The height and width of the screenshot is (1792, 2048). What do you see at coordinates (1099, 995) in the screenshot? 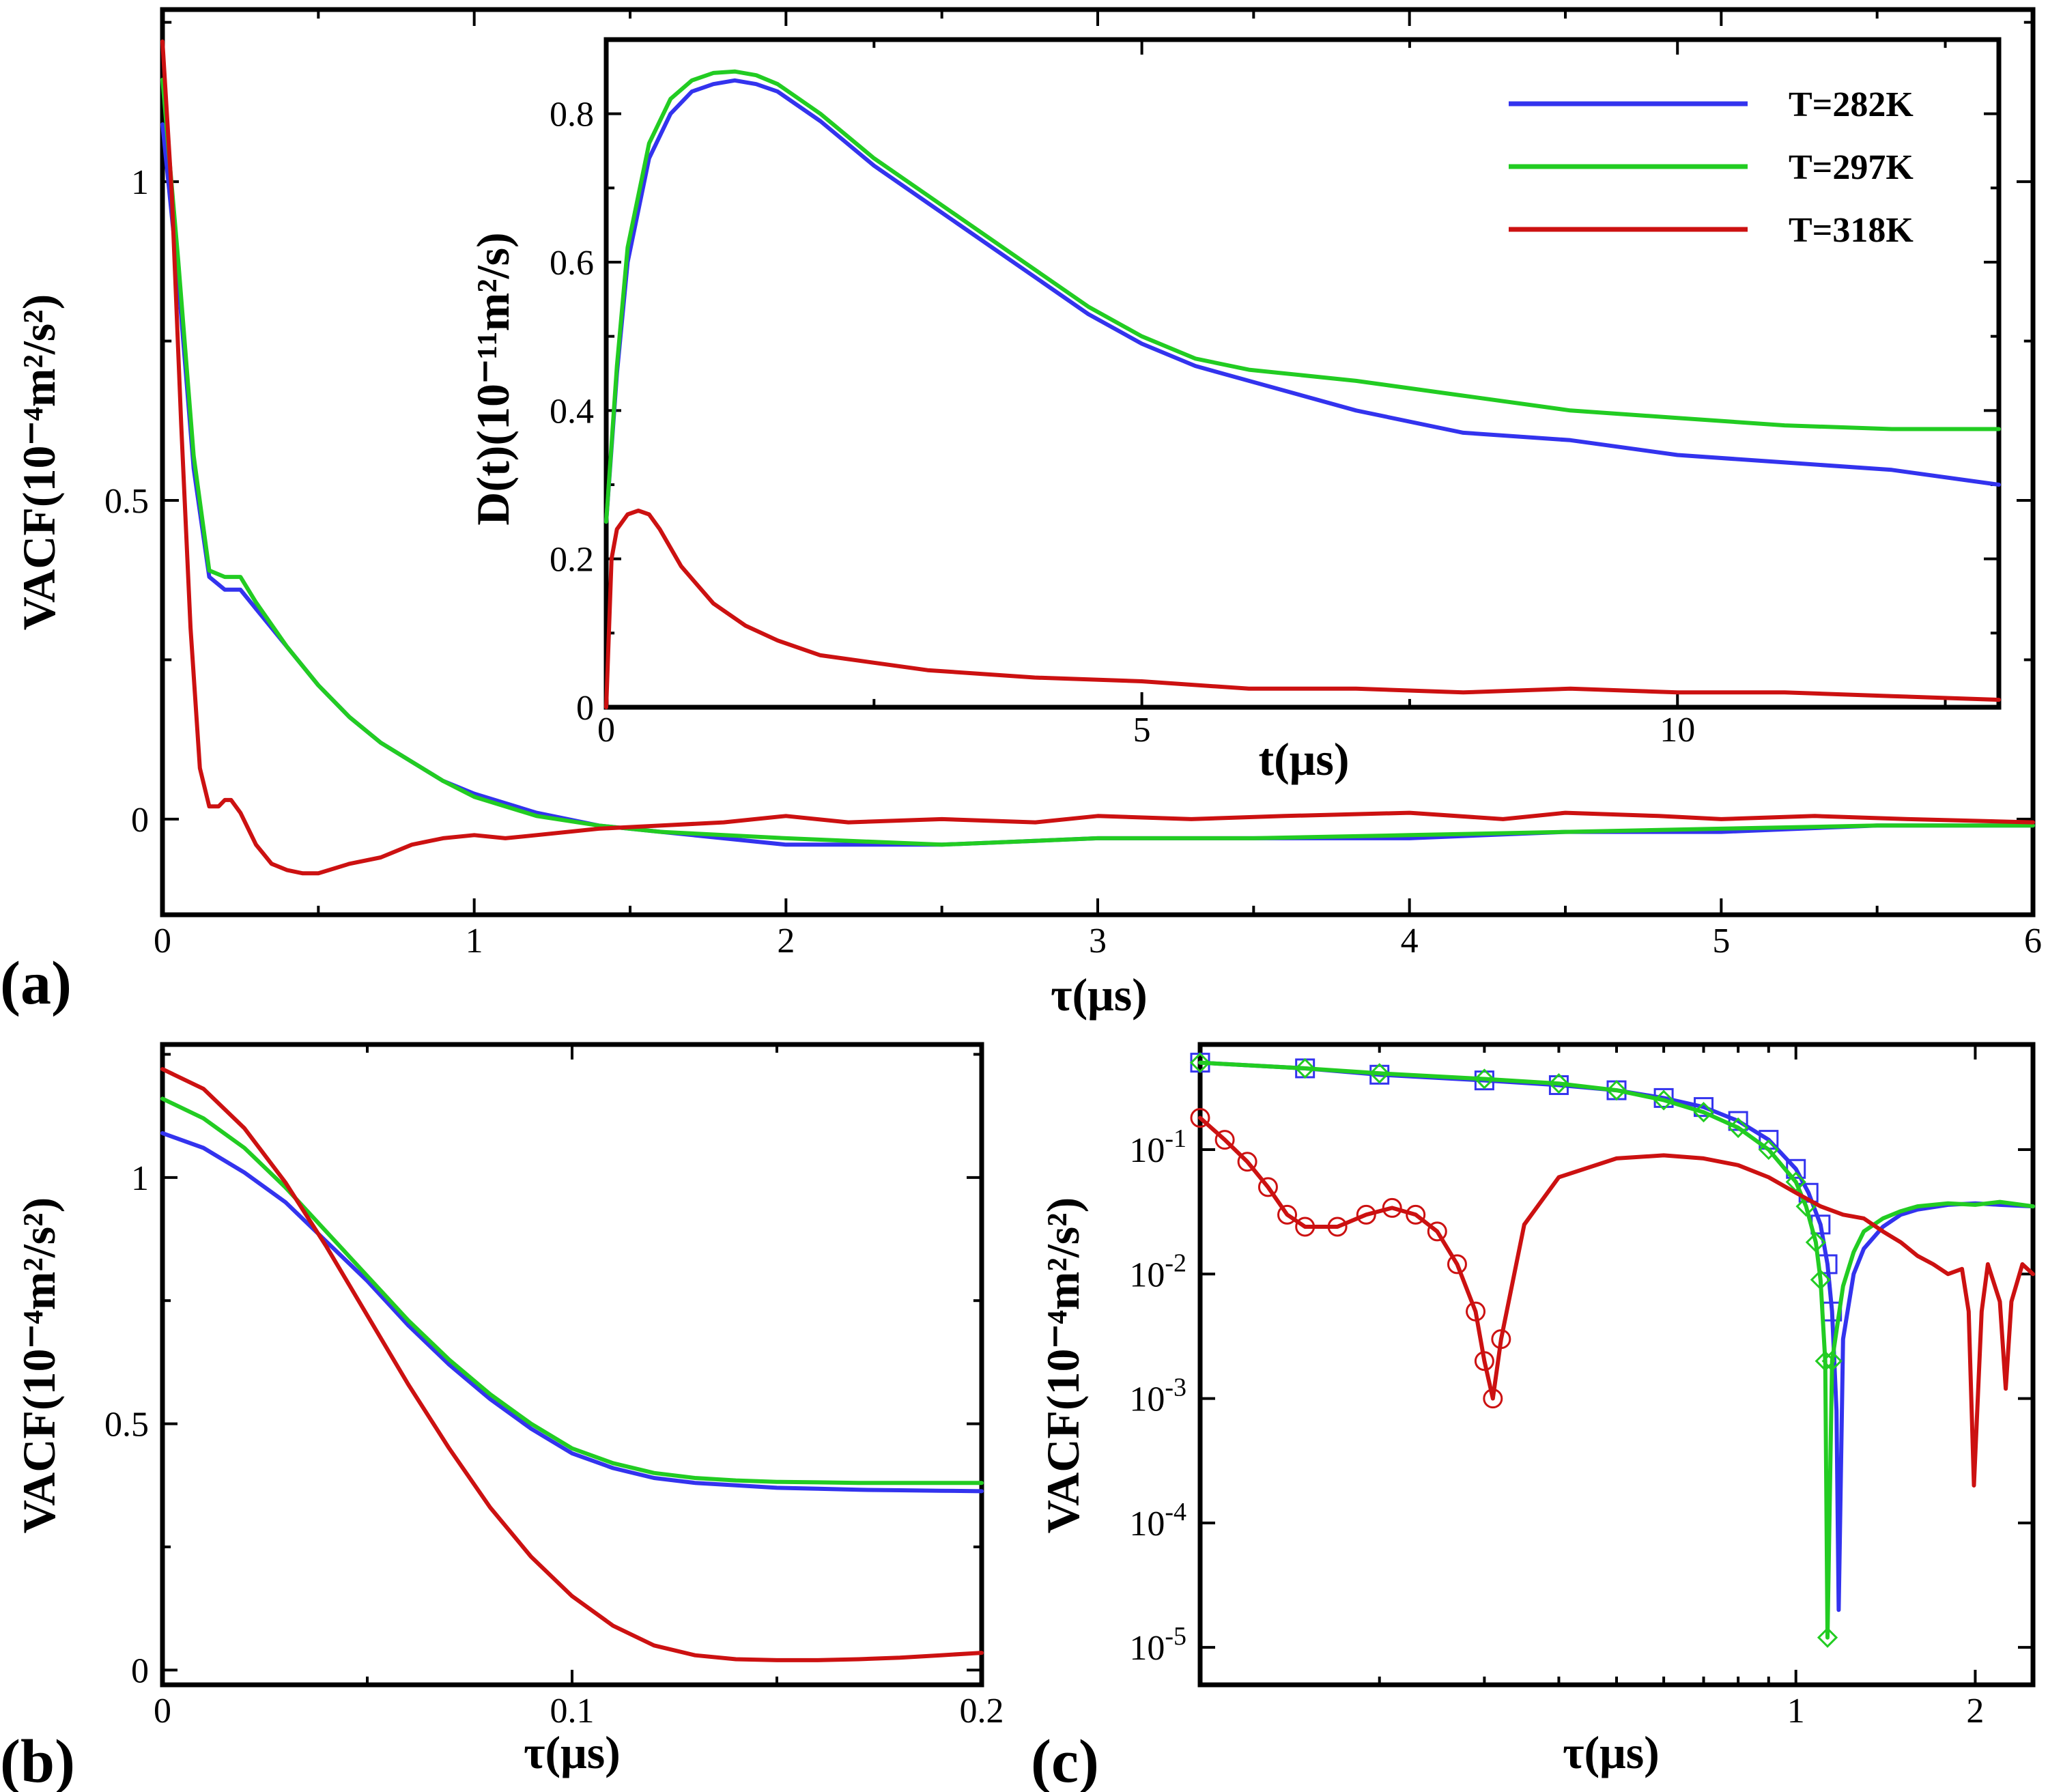
I see `panel-a-x-title: τ(μs)` at bounding box center [1099, 995].